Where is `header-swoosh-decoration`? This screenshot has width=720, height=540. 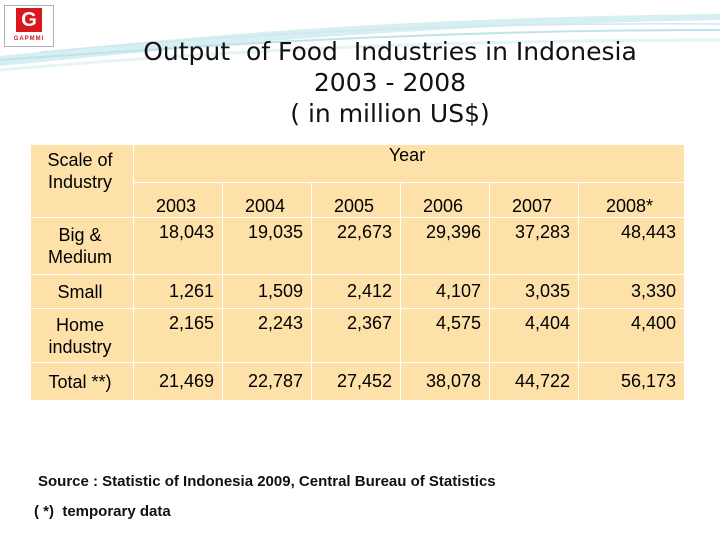
header-swoosh-decoration is located at coordinates (360, 43).